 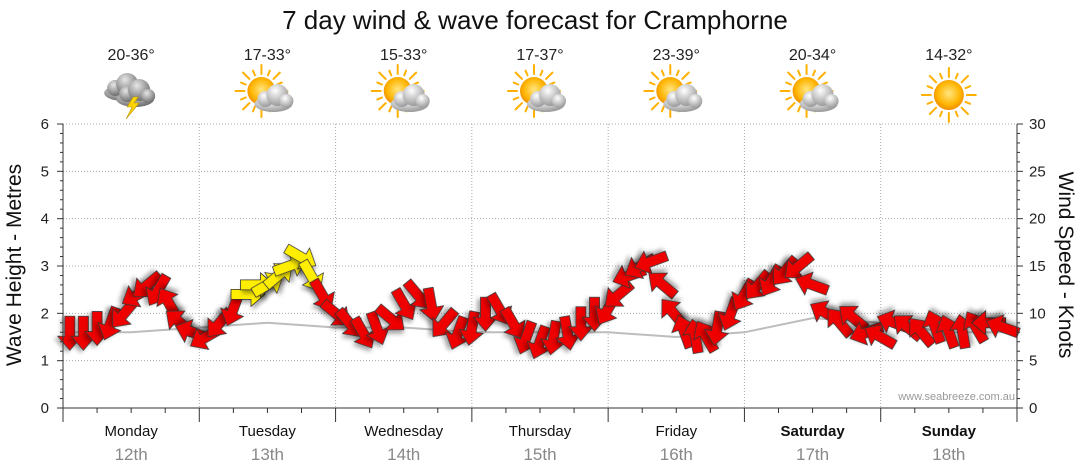 What do you see at coordinates (267, 454) in the screenshot?
I see `date-label: 13th` at bounding box center [267, 454].